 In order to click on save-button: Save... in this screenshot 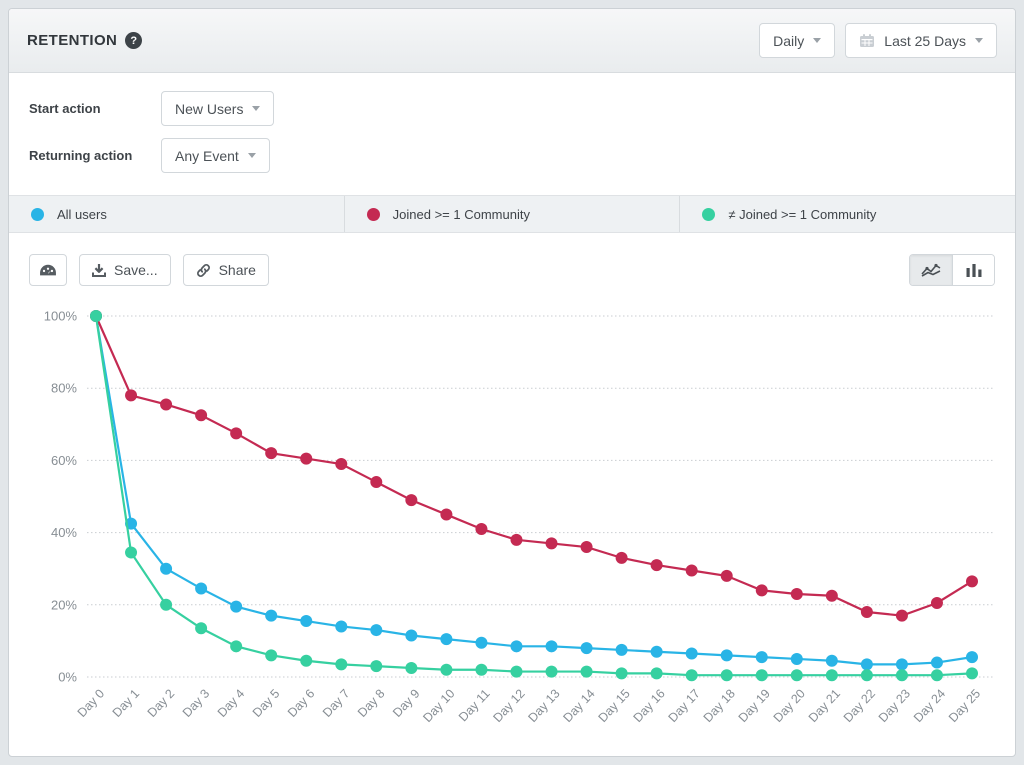, I will do `click(125, 270)`.